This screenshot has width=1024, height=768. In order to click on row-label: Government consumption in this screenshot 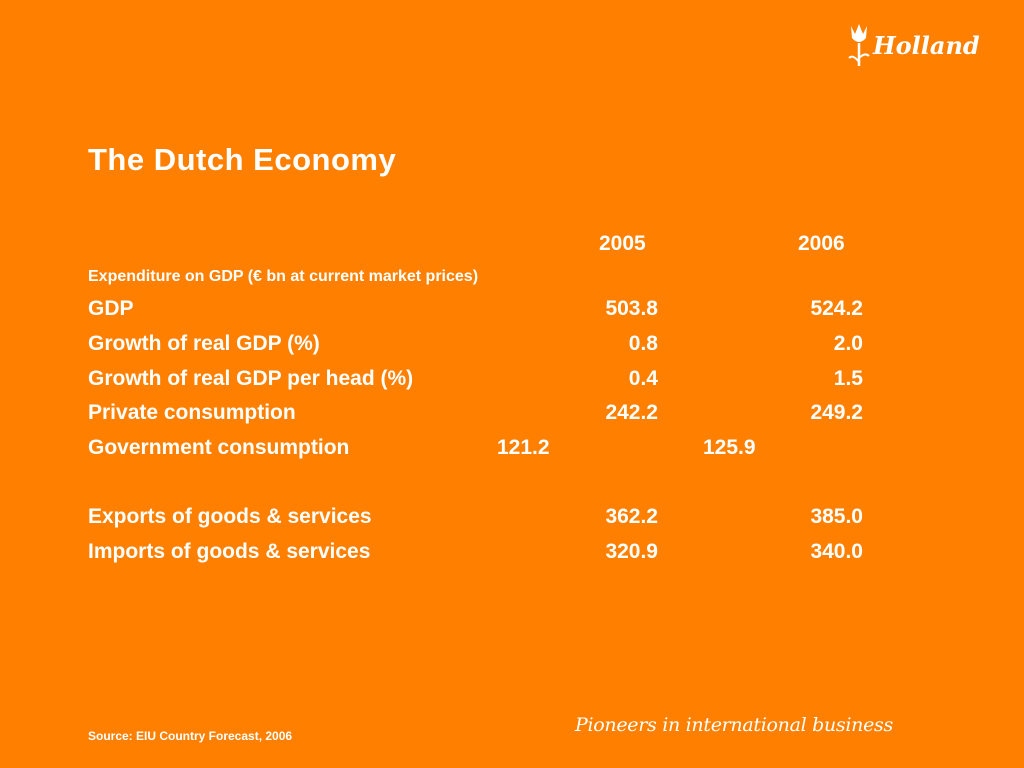, I will do `click(219, 447)`.